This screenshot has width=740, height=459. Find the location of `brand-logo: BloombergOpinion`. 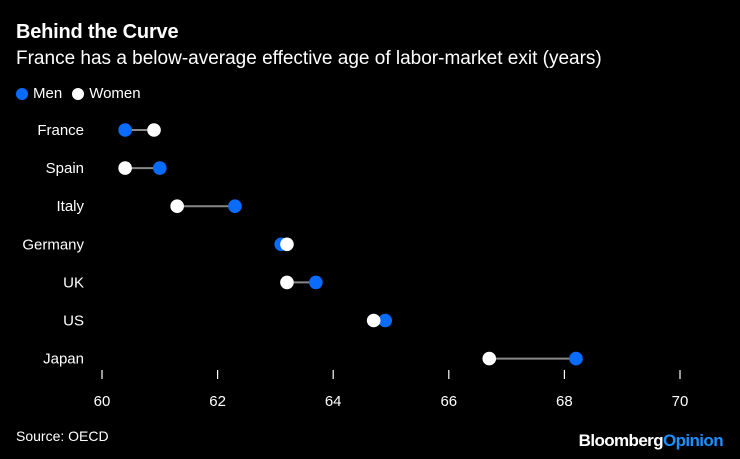

brand-logo: BloombergOpinion is located at coordinates (651, 441).